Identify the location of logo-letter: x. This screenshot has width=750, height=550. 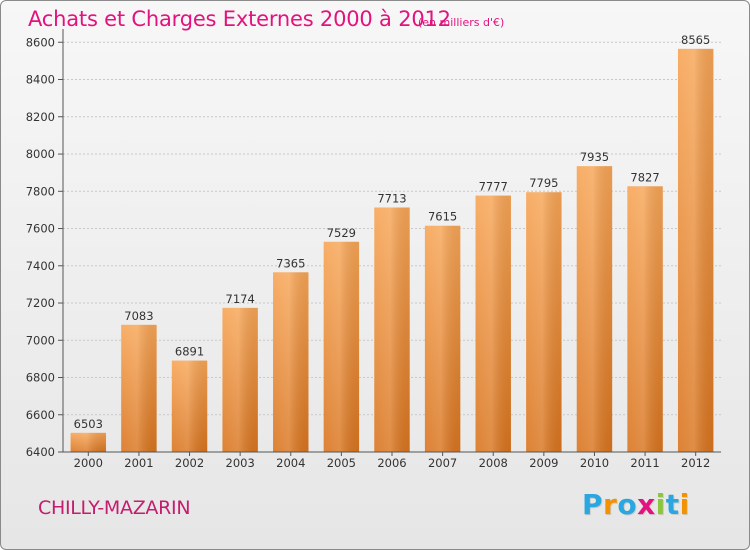
(646, 504).